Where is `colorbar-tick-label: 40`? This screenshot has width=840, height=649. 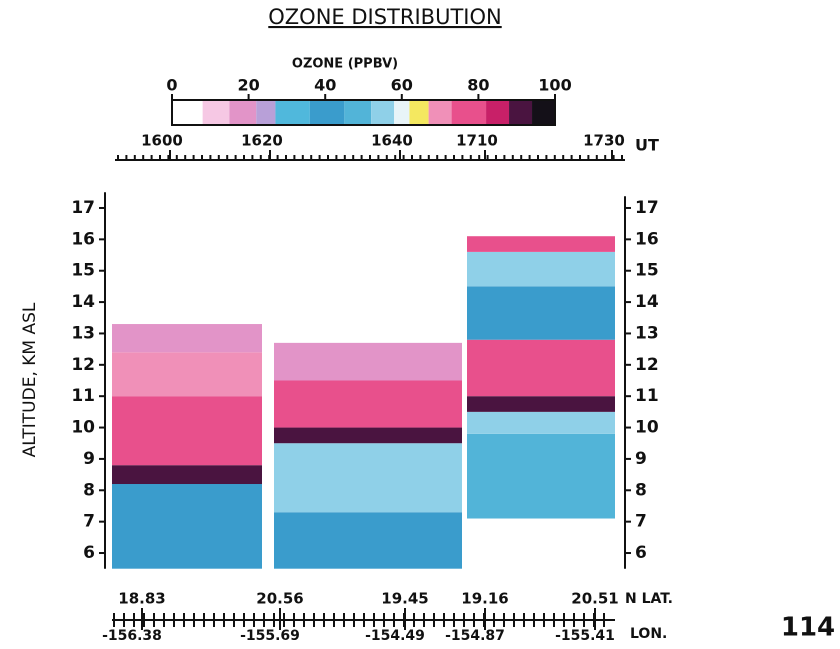 colorbar-tick-label: 40 is located at coordinates (325, 85).